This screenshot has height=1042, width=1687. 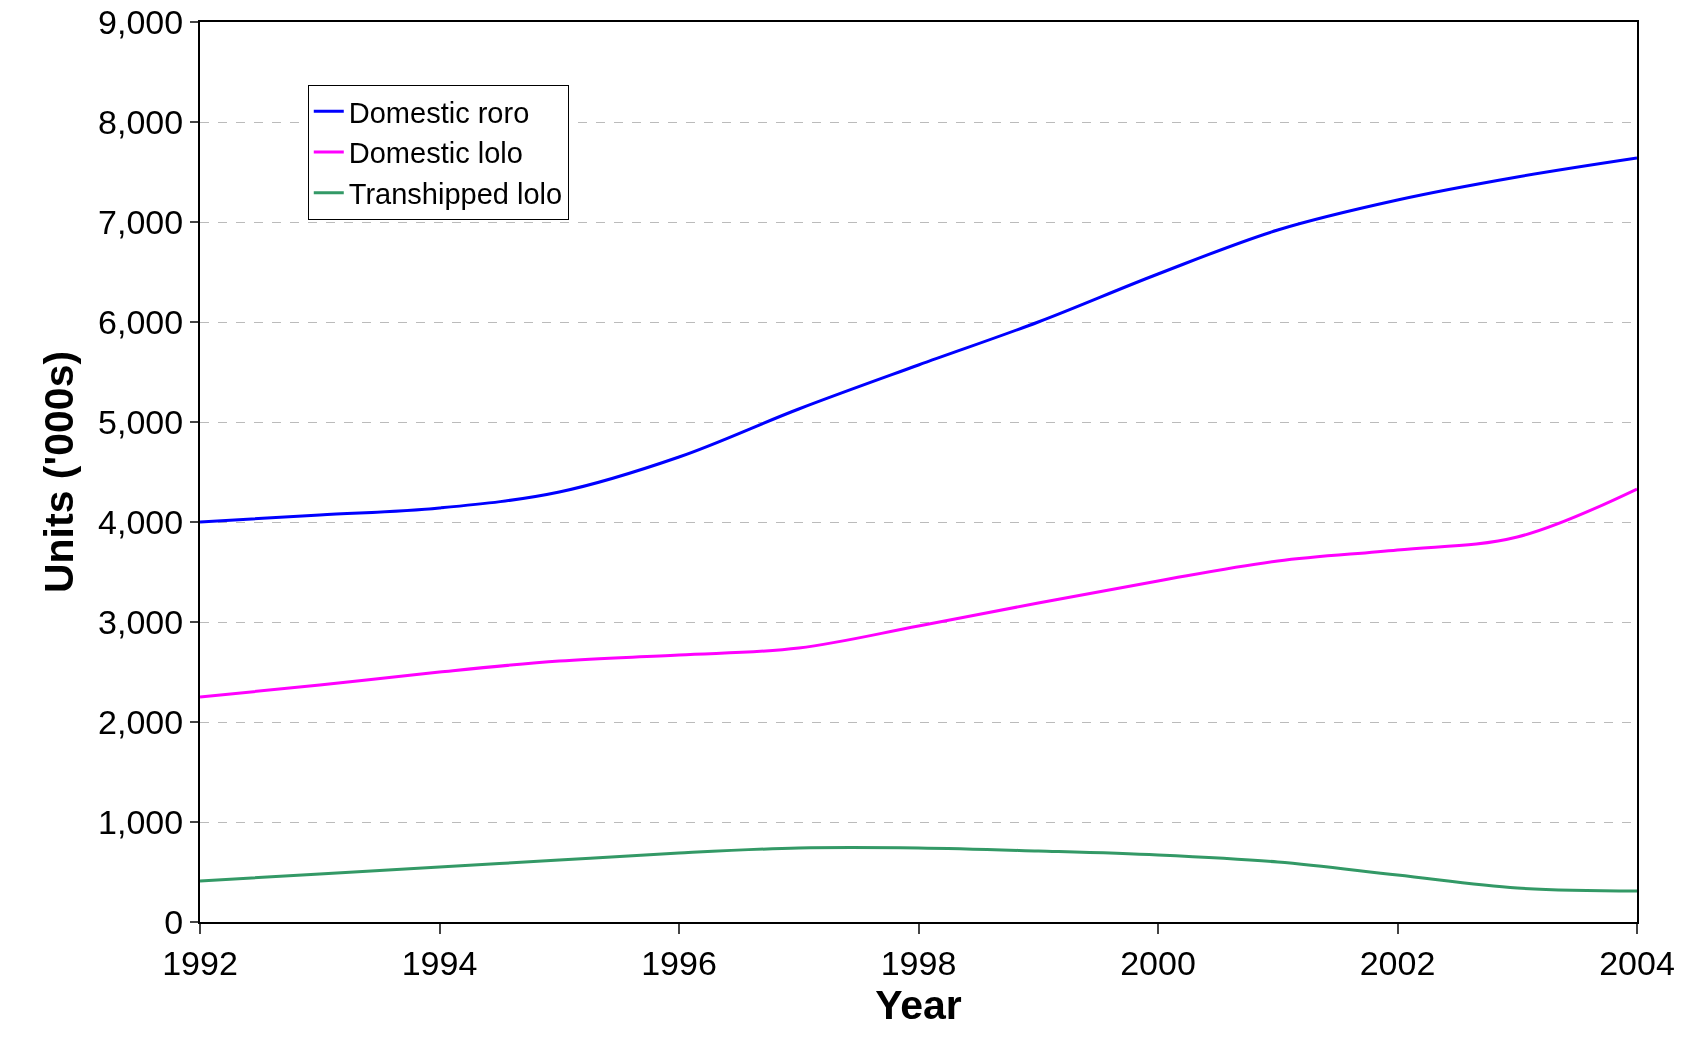 What do you see at coordinates (679, 962) in the screenshot?
I see `x-tick-label: 1996` at bounding box center [679, 962].